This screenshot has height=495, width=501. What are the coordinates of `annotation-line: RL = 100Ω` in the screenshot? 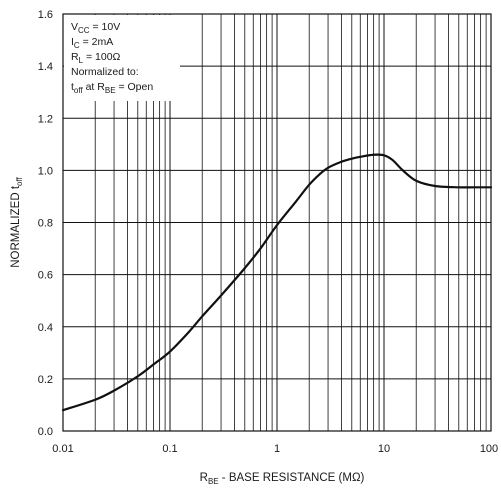 It's located at (96, 58).